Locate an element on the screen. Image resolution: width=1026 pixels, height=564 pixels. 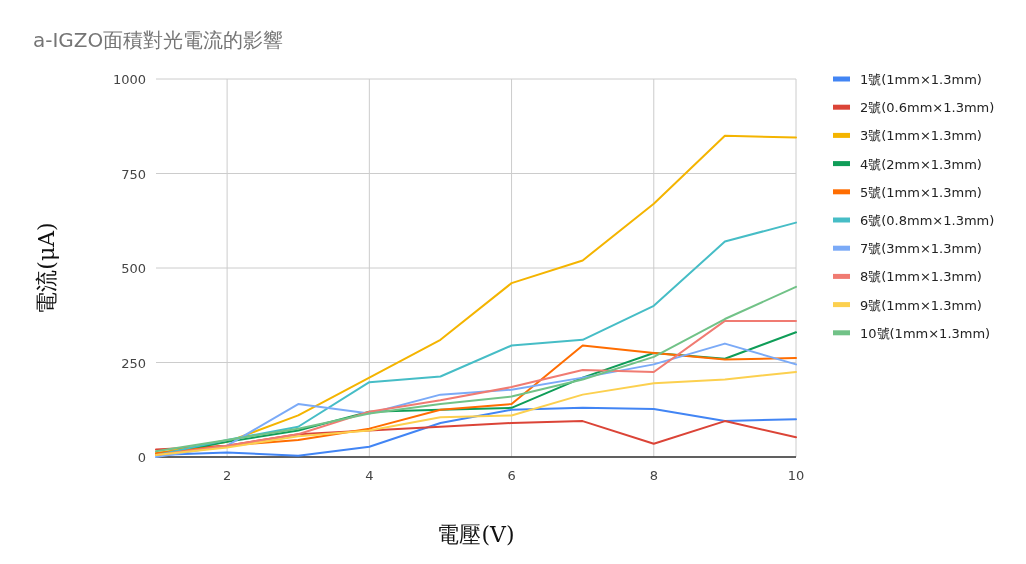
x-tick-label: 4 is located at coordinates (369, 475).